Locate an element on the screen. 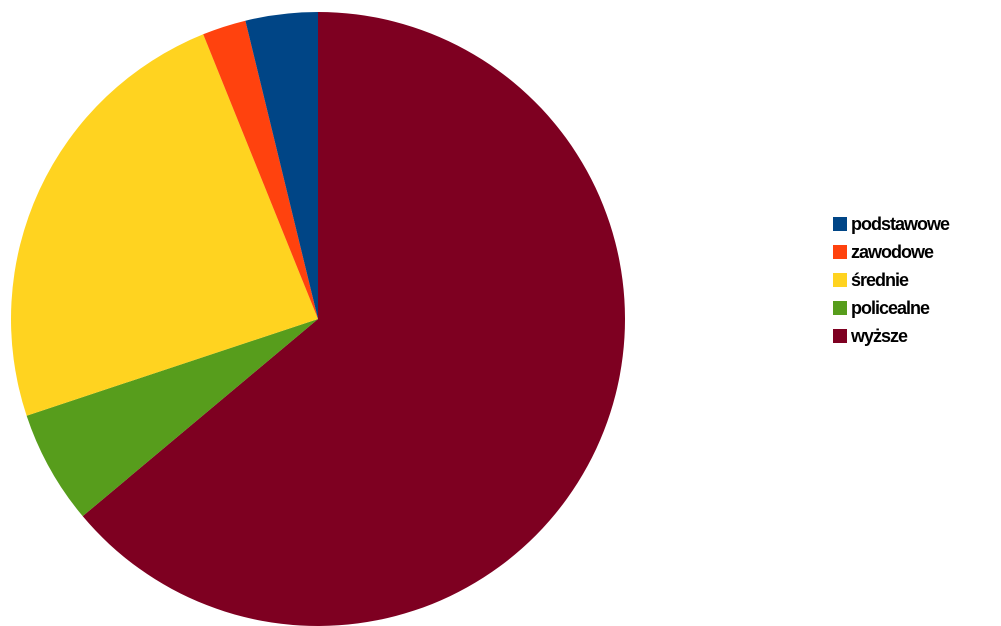 Image resolution: width=1001 pixels, height=626 pixels. legend-swatch-wyzsze is located at coordinates (840, 336).